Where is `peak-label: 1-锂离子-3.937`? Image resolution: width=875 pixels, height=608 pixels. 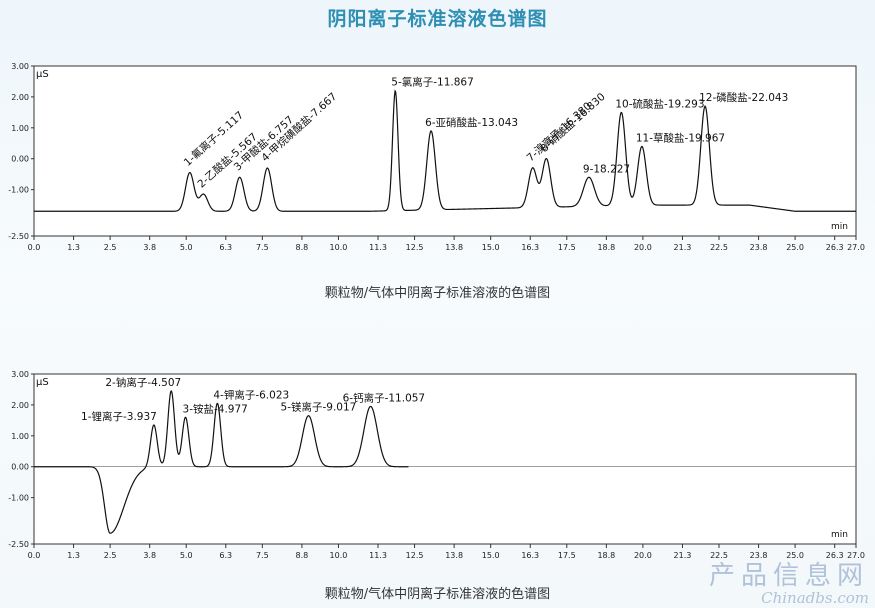 peak-label: 1-锂离子-3.937 is located at coordinates (119, 416).